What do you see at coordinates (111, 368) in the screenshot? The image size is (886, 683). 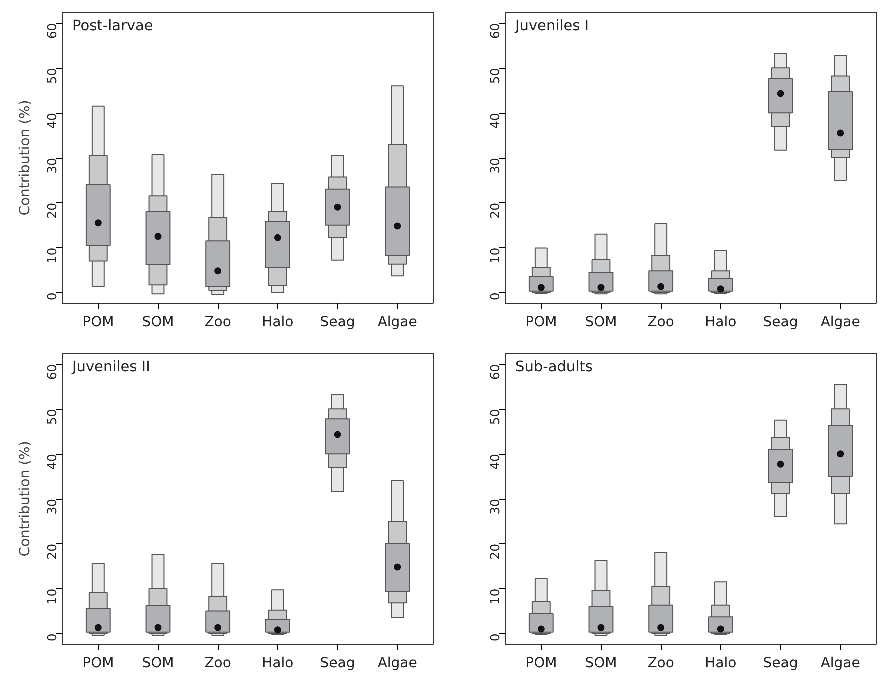 I see `chart-title: Juveniles II` at bounding box center [111, 368].